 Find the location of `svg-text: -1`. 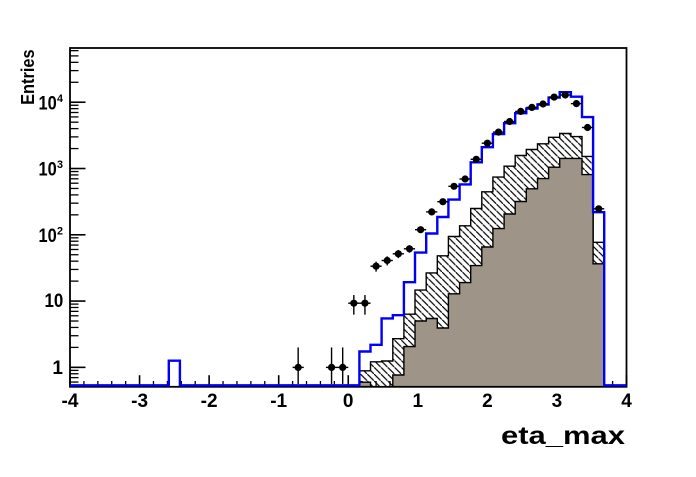

svg-text: -1 is located at coordinates (278, 401).